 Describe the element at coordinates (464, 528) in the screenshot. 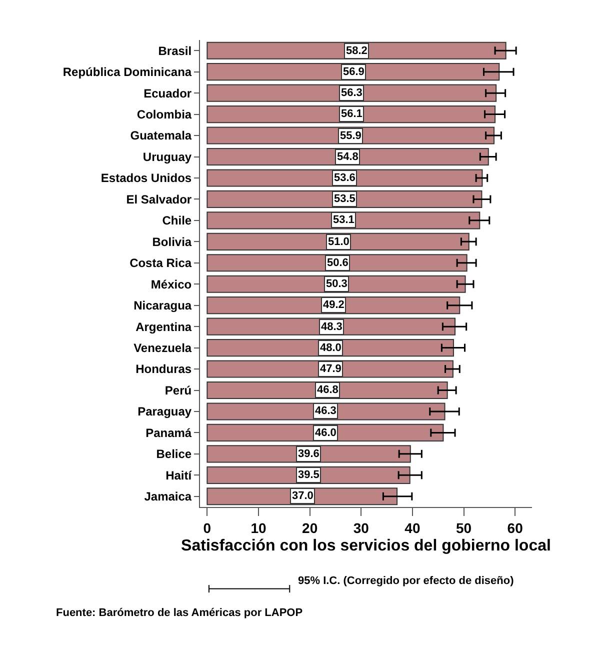

I see `x-tick-label: 50` at that location.